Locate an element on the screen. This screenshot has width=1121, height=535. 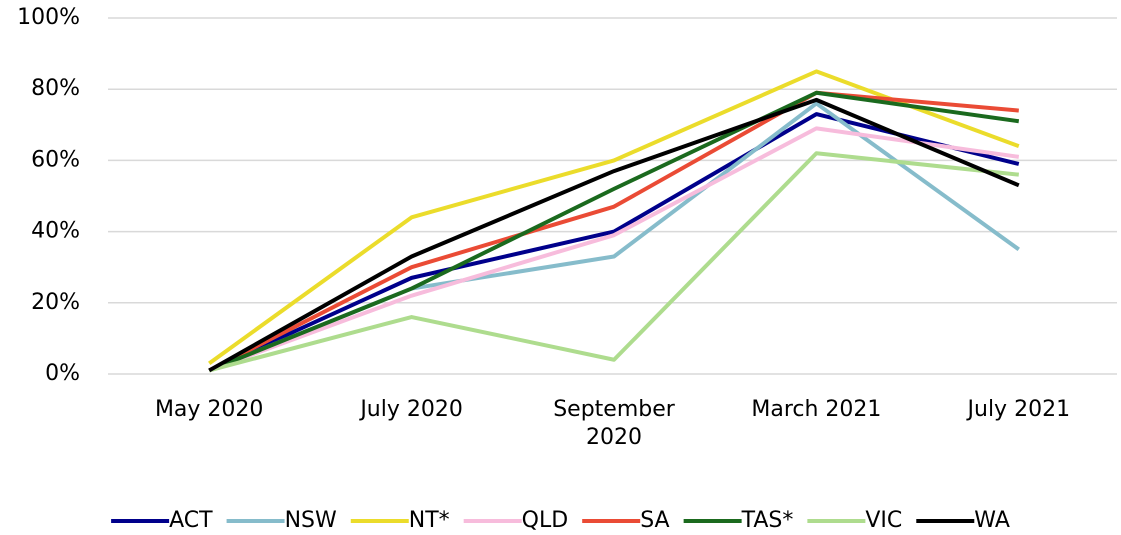
y-tick-label: 100% is located at coordinates (48, 17).